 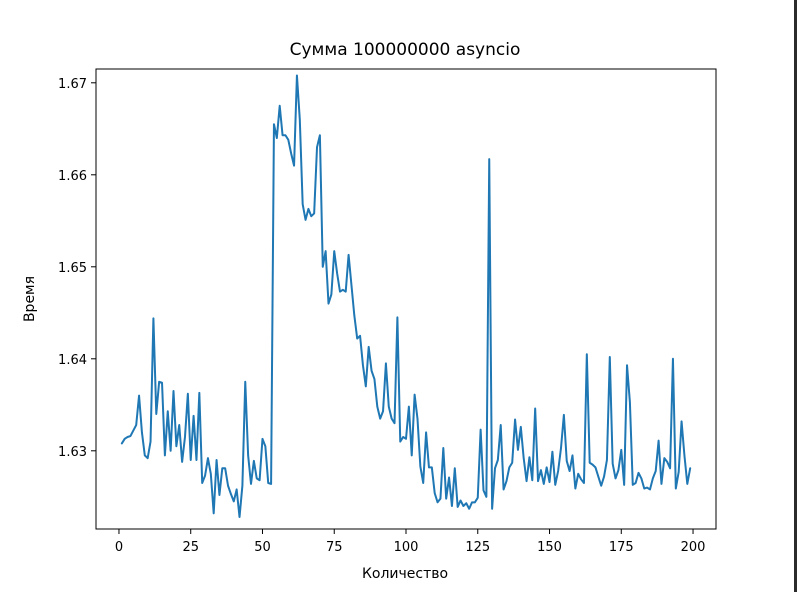 What do you see at coordinates (72, 452) in the screenshot?
I see `y-tick-label: 1.63` at bounding box center [72, 452].